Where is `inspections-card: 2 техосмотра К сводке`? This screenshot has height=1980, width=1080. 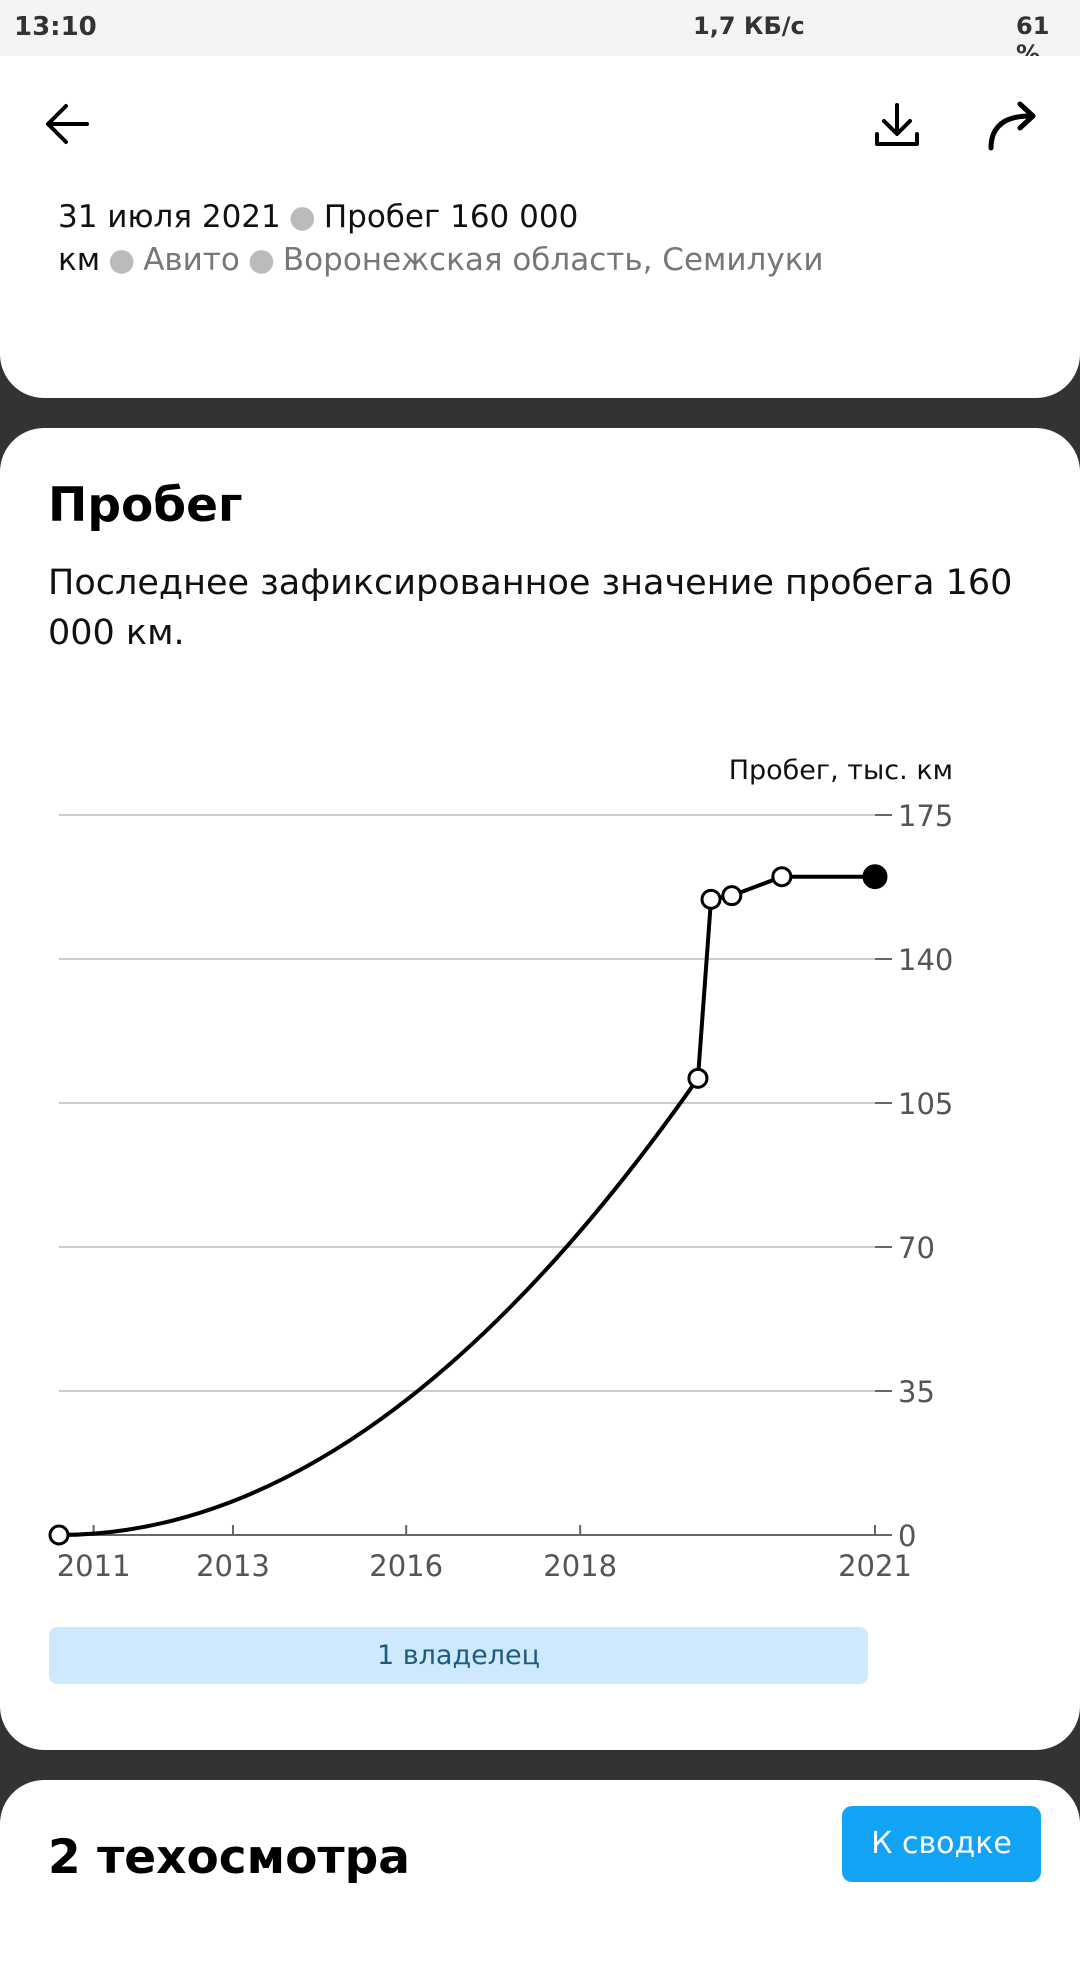 inspections-card: 2 техосмотра К сводке is located at coordinates (540, 1880).